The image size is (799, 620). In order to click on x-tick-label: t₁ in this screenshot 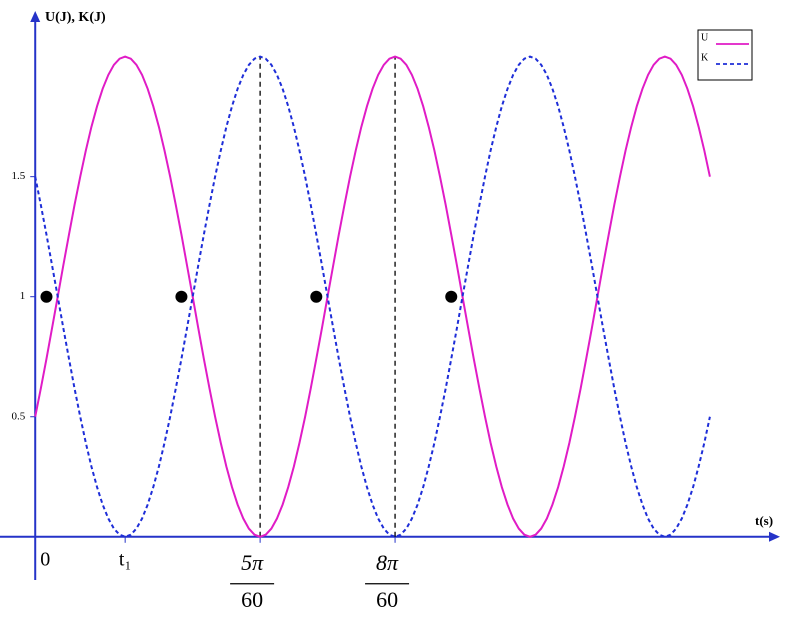, I will do `click(125, 559)`.